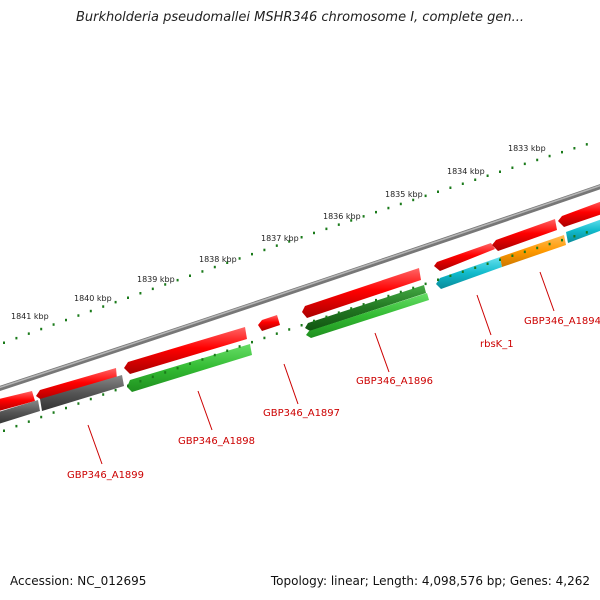  Describe the element at coordinates (30, 316) in the screenshot. I see `ruler-label: 1841 kbp` at that location.